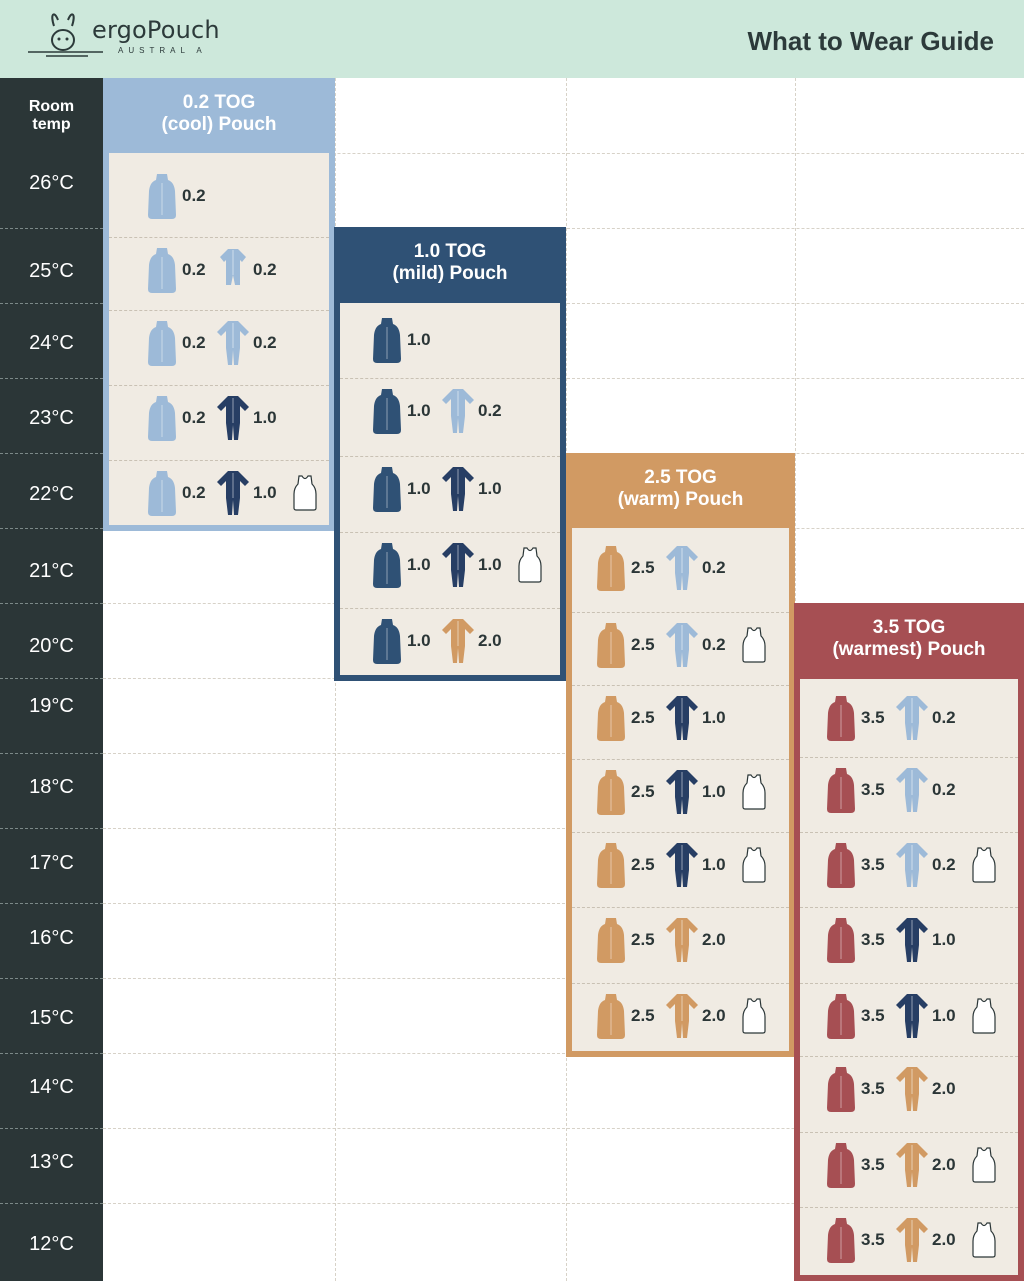 This screenshot has height=1281, width=1024. Describe the element at coordinates (51, 1018) in the screenshot. I see `temp-label: 15°C` at that location.